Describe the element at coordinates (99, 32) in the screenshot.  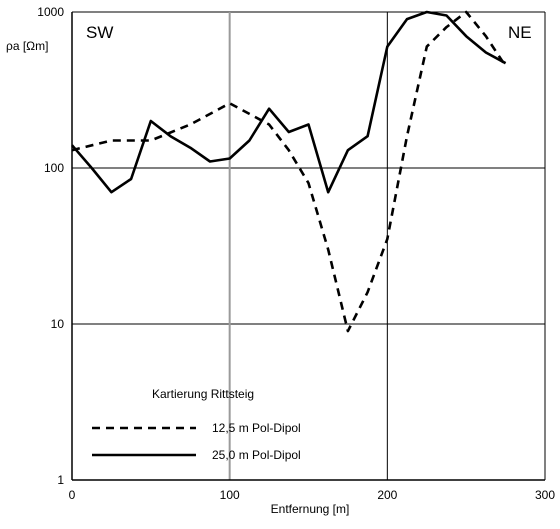
I see `region-label-sw: SW` at that location.